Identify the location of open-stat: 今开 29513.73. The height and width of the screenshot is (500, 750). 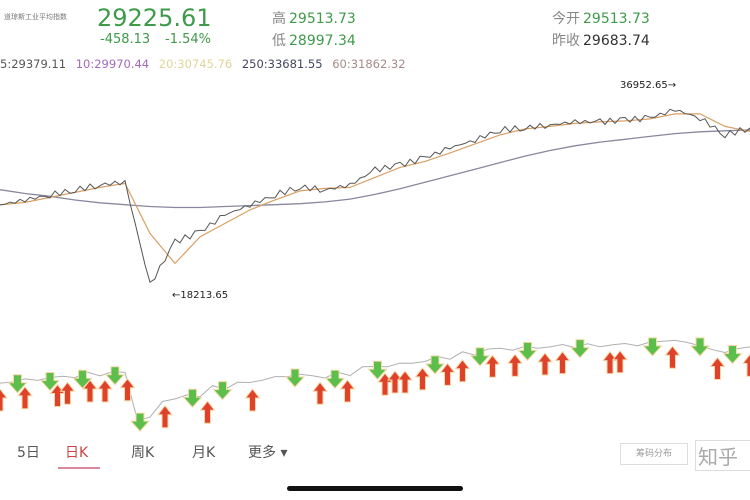
(601, 18).